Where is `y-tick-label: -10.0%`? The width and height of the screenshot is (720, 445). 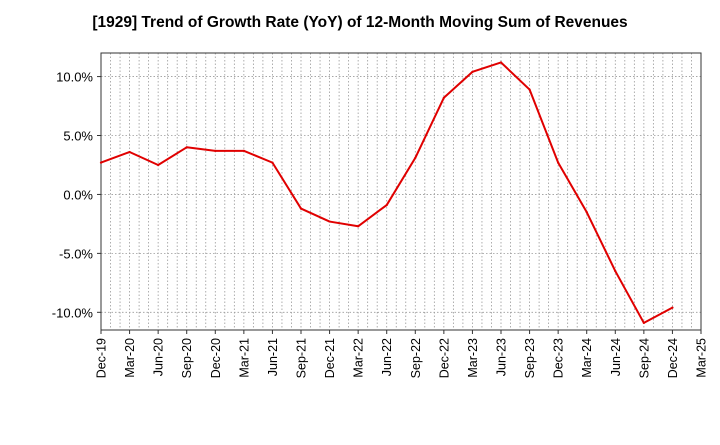
y-tick-label: -10.0% is located at coordinates (73, 312).